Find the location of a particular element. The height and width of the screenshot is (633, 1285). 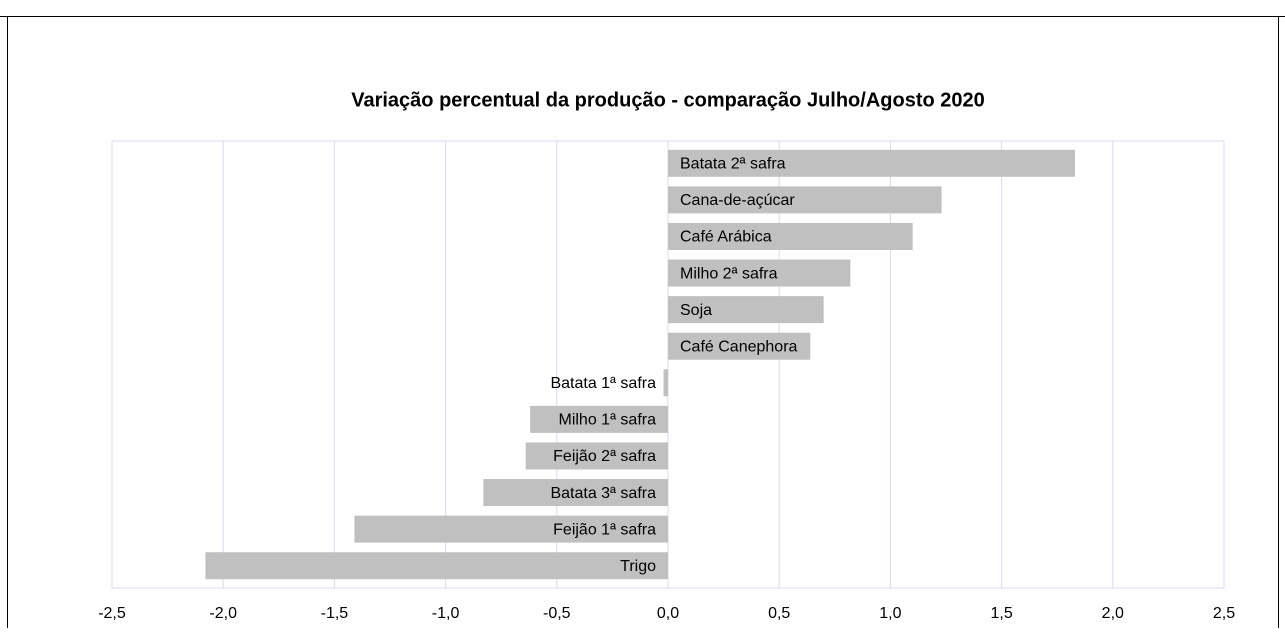

x-tick-label: -2,5 is located at coordinates (112, 613).